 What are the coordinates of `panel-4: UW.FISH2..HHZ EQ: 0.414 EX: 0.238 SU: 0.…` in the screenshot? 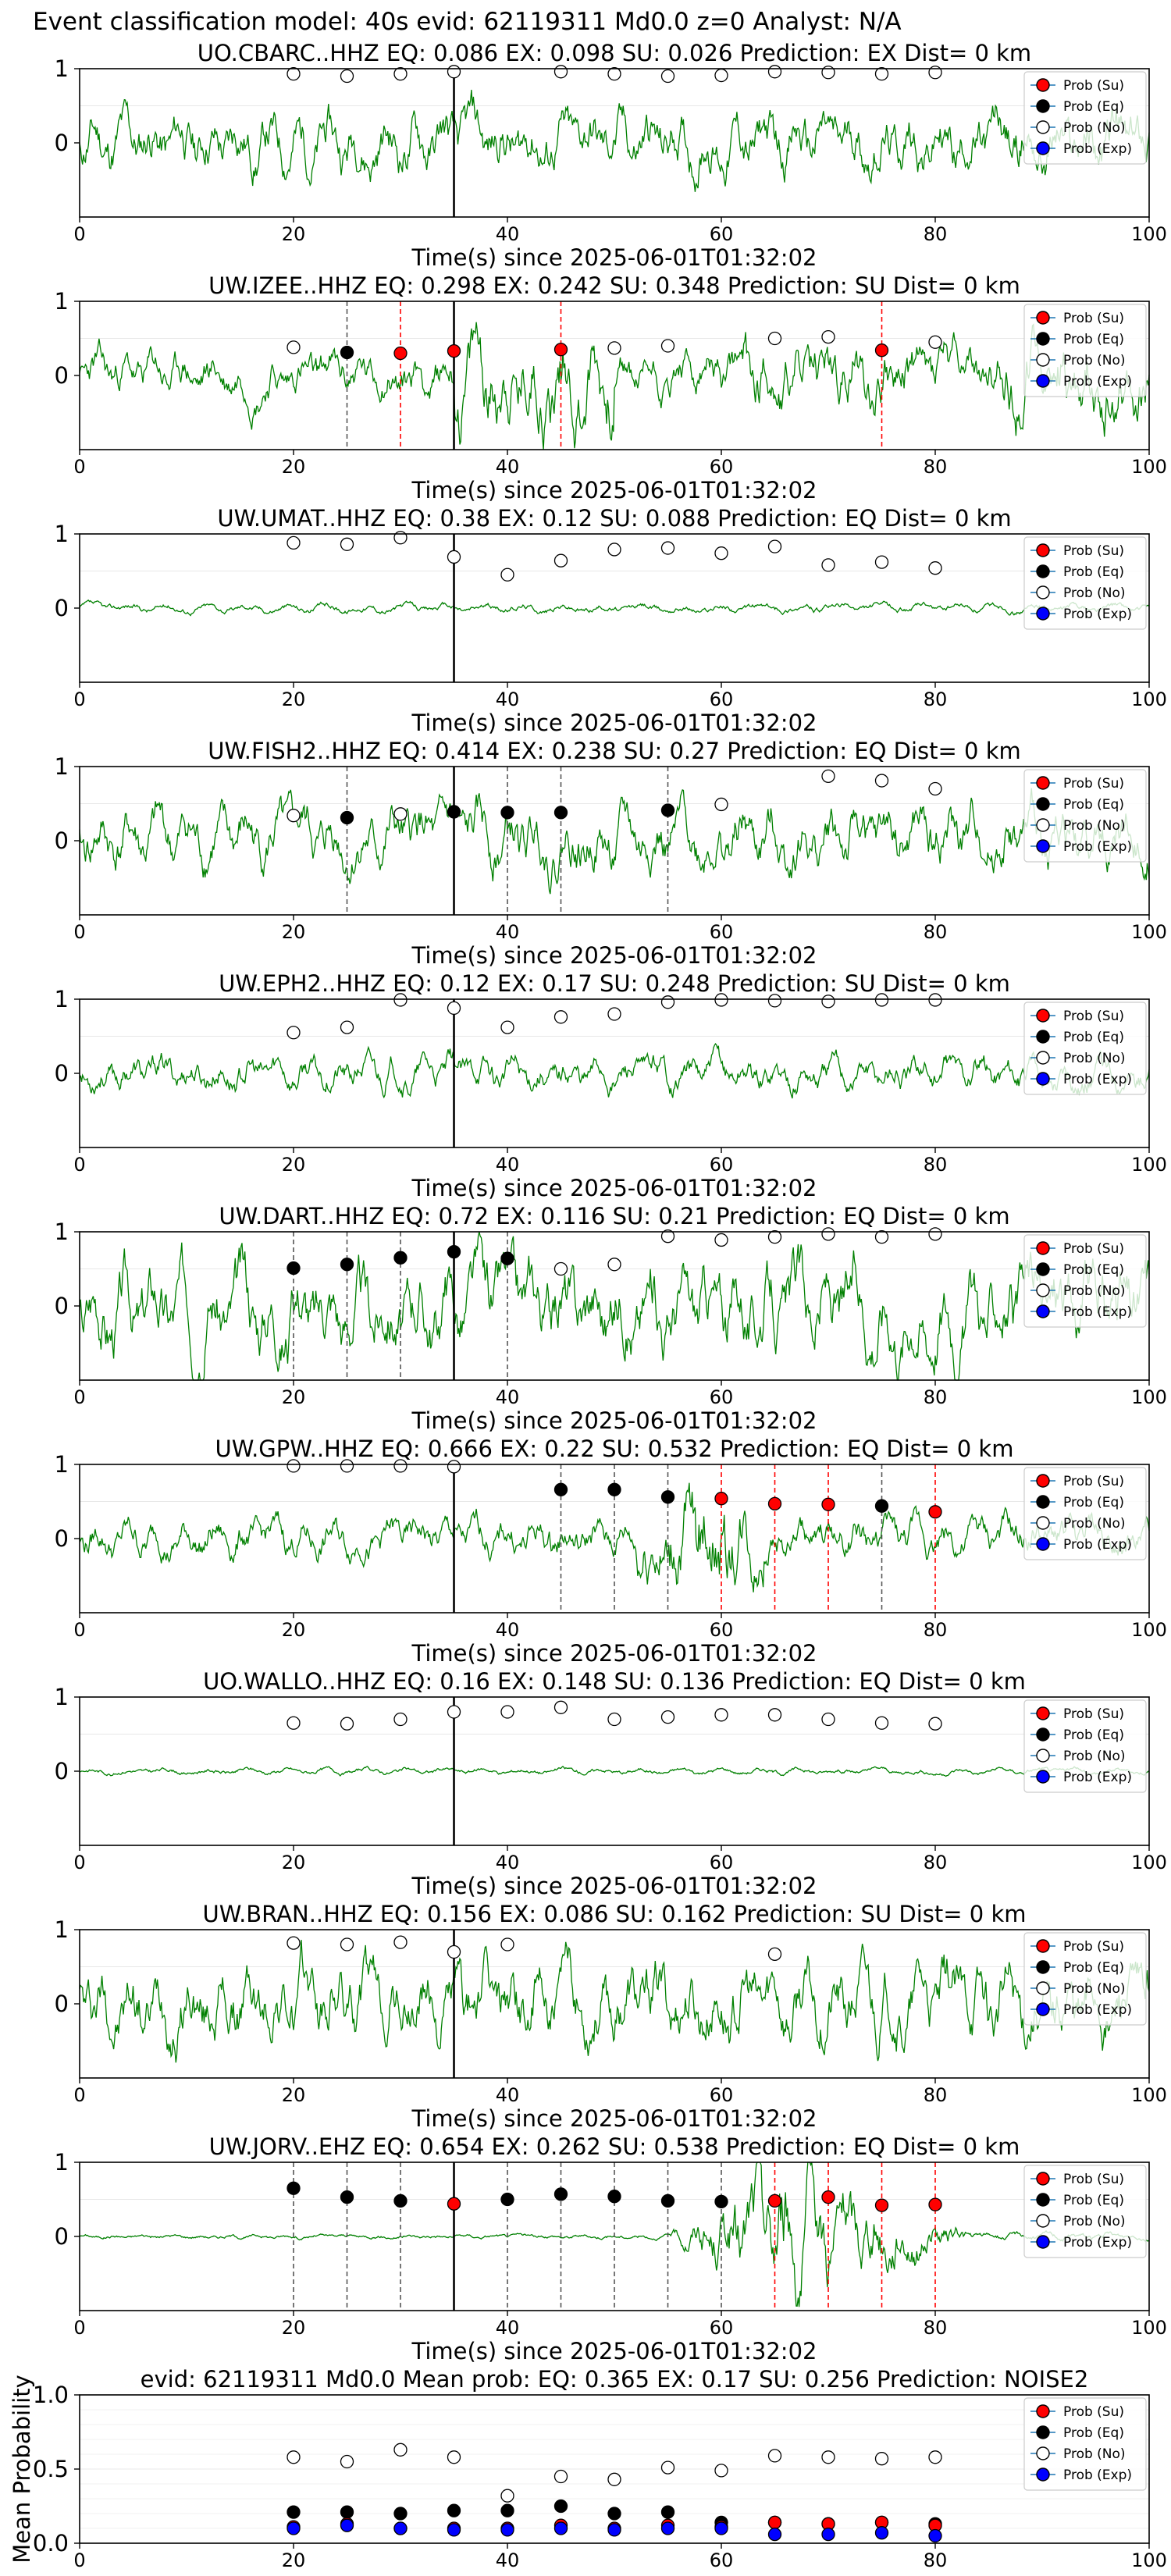 It's located at (611, 853).